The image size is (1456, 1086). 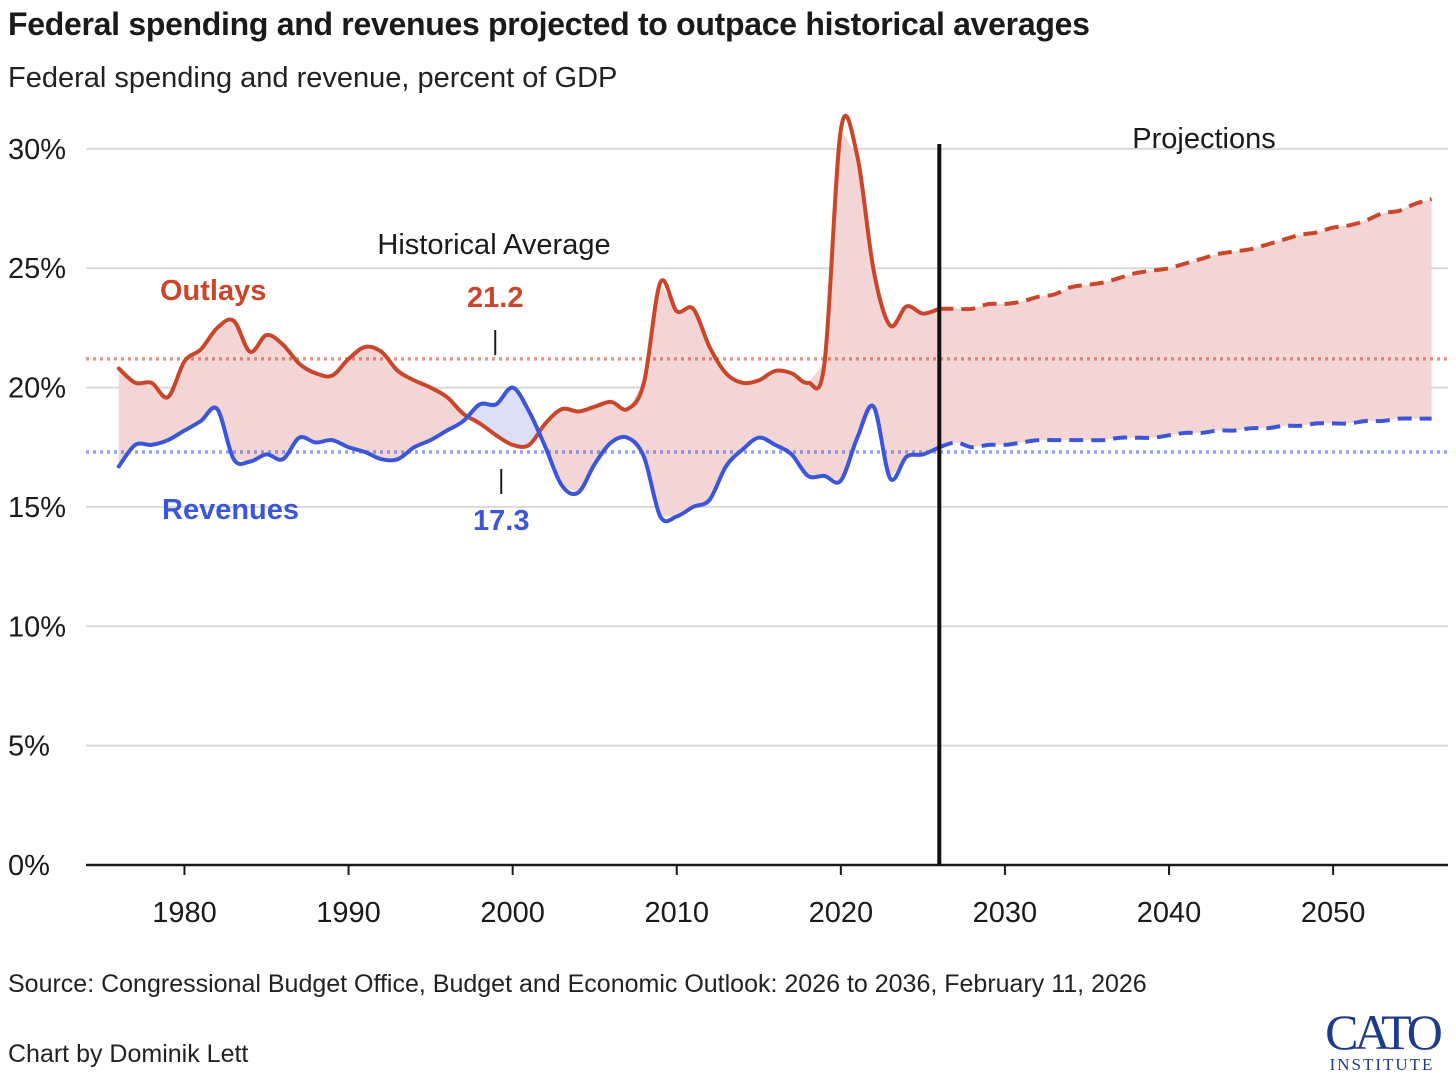 What do you see at coordinates (37, 269) in the screenshot?
I see `y-tick-label: 25%` at bounding box center [37, 269].